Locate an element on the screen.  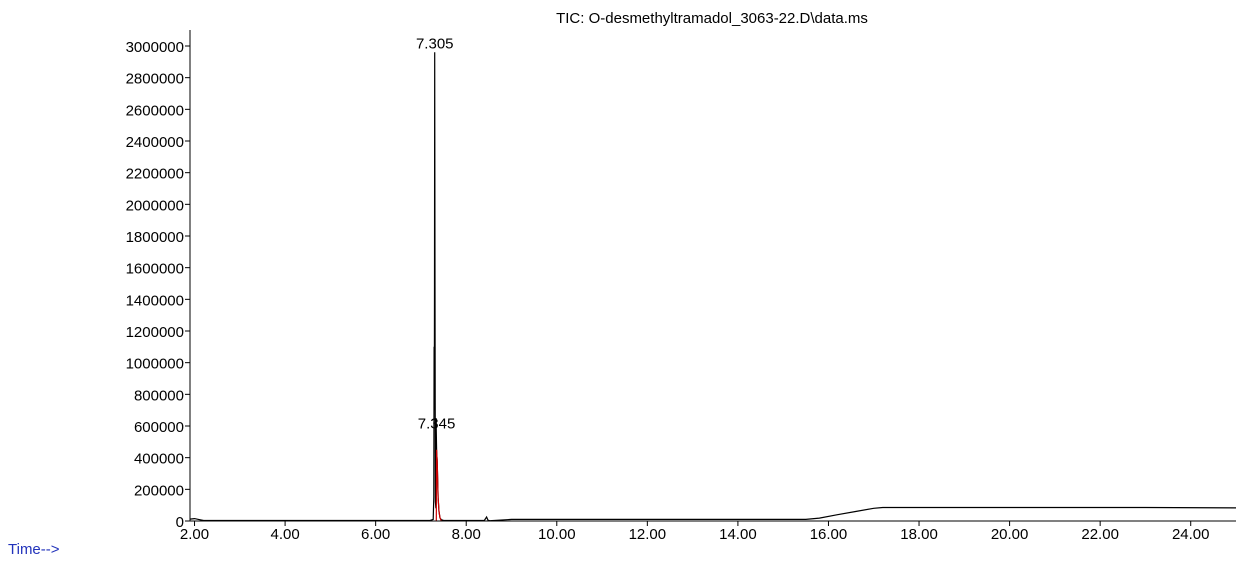
x-tick-label: 8.00 is located at coordinates (466, 534).